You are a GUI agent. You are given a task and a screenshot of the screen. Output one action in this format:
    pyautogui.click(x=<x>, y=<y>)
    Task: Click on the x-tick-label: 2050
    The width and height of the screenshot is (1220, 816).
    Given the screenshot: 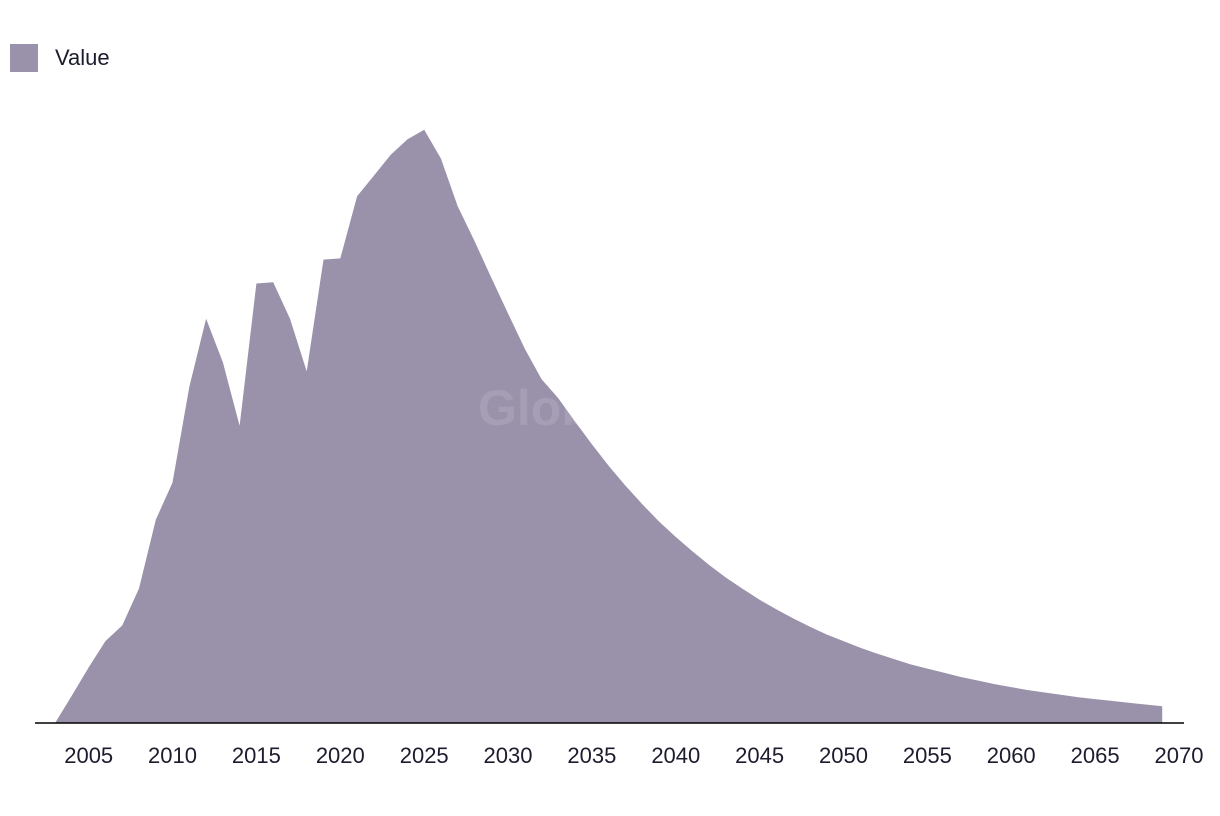 What is the action you would take?
    pyautogui.click(x=843, y=755)
    